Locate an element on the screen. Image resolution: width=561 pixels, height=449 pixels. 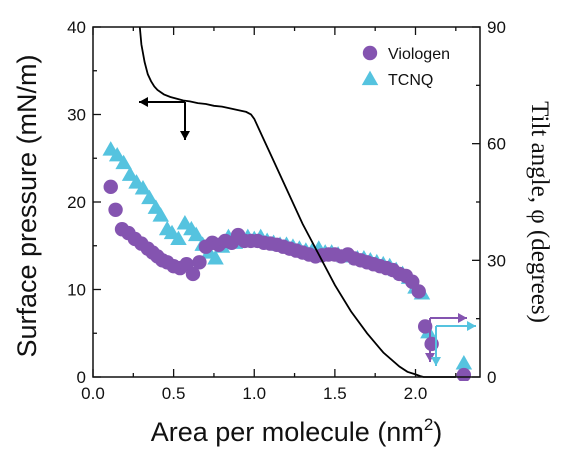
x-tick-label: 2.0 is located at coordinates (416, 393).